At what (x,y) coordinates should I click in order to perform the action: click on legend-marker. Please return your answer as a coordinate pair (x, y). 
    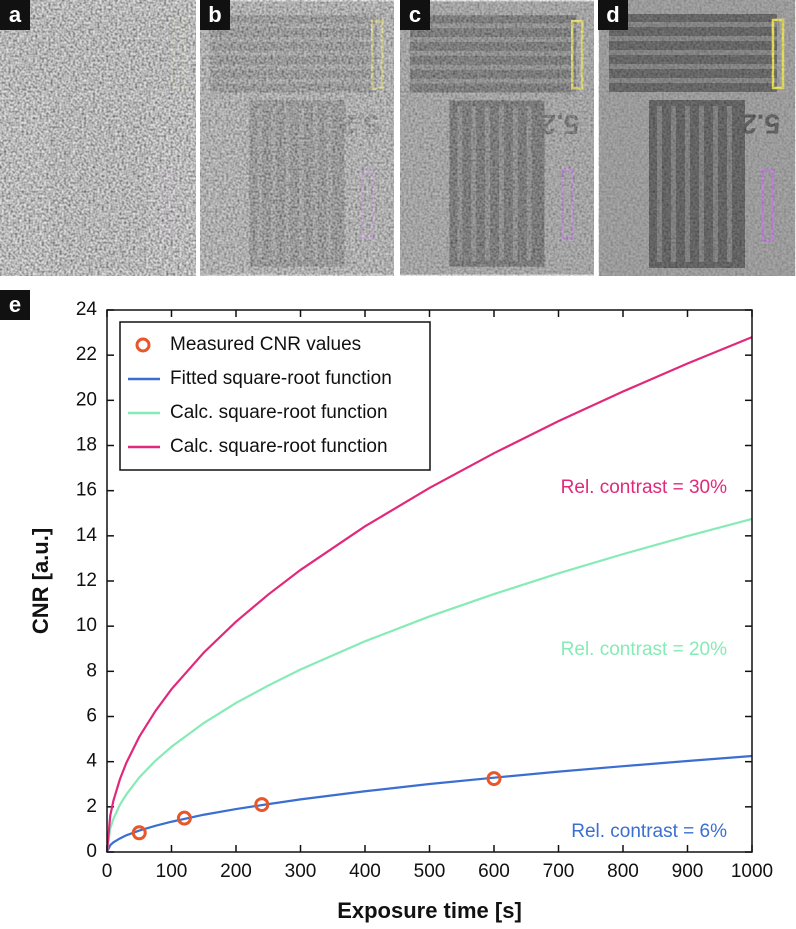
    Looking at the image, I should click on (143, 345).